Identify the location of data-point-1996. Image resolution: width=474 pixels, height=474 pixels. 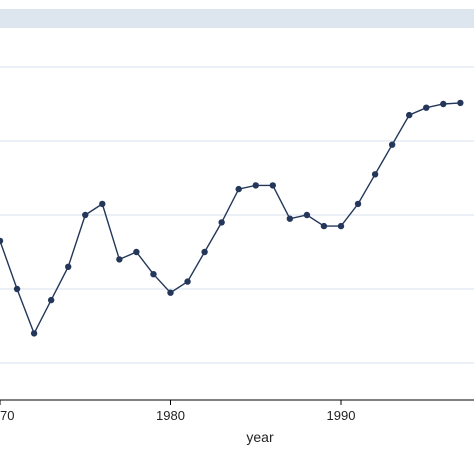
(443, 104).